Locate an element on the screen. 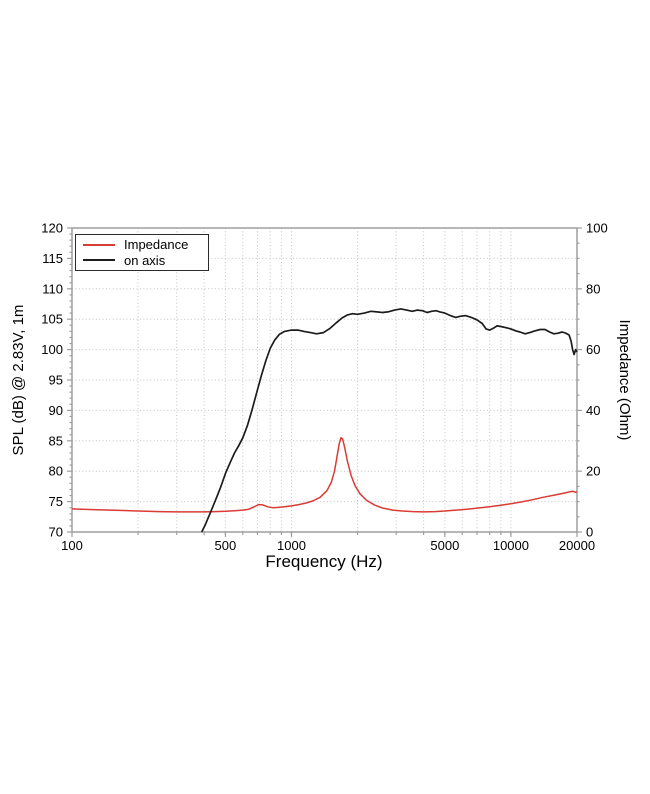 This screenshot has width=650, height=794. impedance-line-swatch is located at coordinates (99, 244).